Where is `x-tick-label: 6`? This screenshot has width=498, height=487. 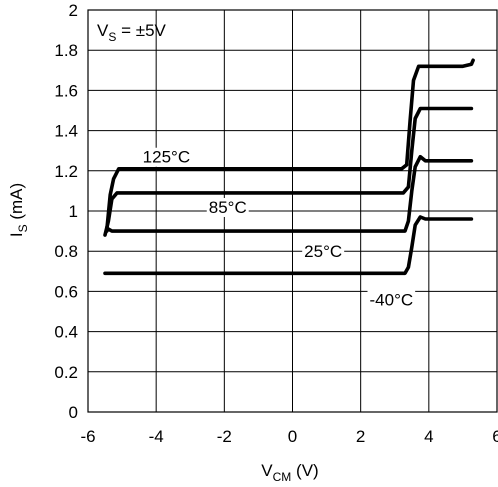
x-tick-label: 6 is located at coordinates (495, 436).